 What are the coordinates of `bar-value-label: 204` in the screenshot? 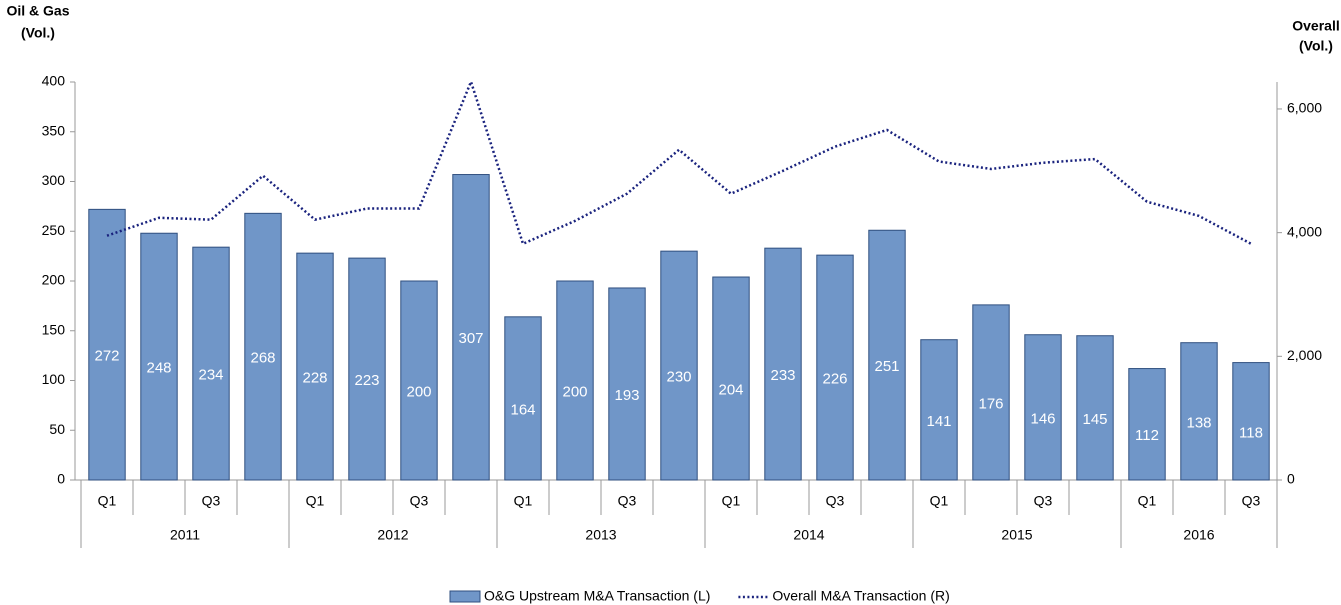 It's located at (730, 389).